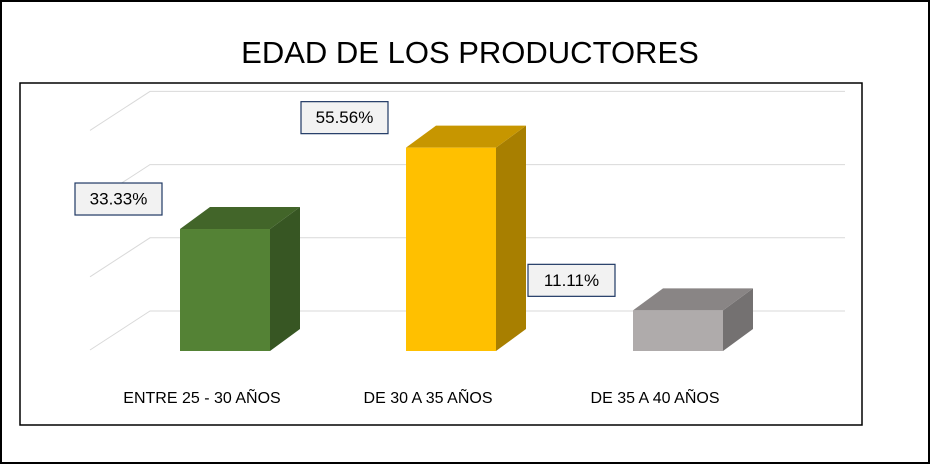 This screenshot has width=931, height=465. Describe the element at coordinates (201, 397) in the screenshot. I see `x-tick-label: ENTRE 25 - 30 AÑOS` at that location.